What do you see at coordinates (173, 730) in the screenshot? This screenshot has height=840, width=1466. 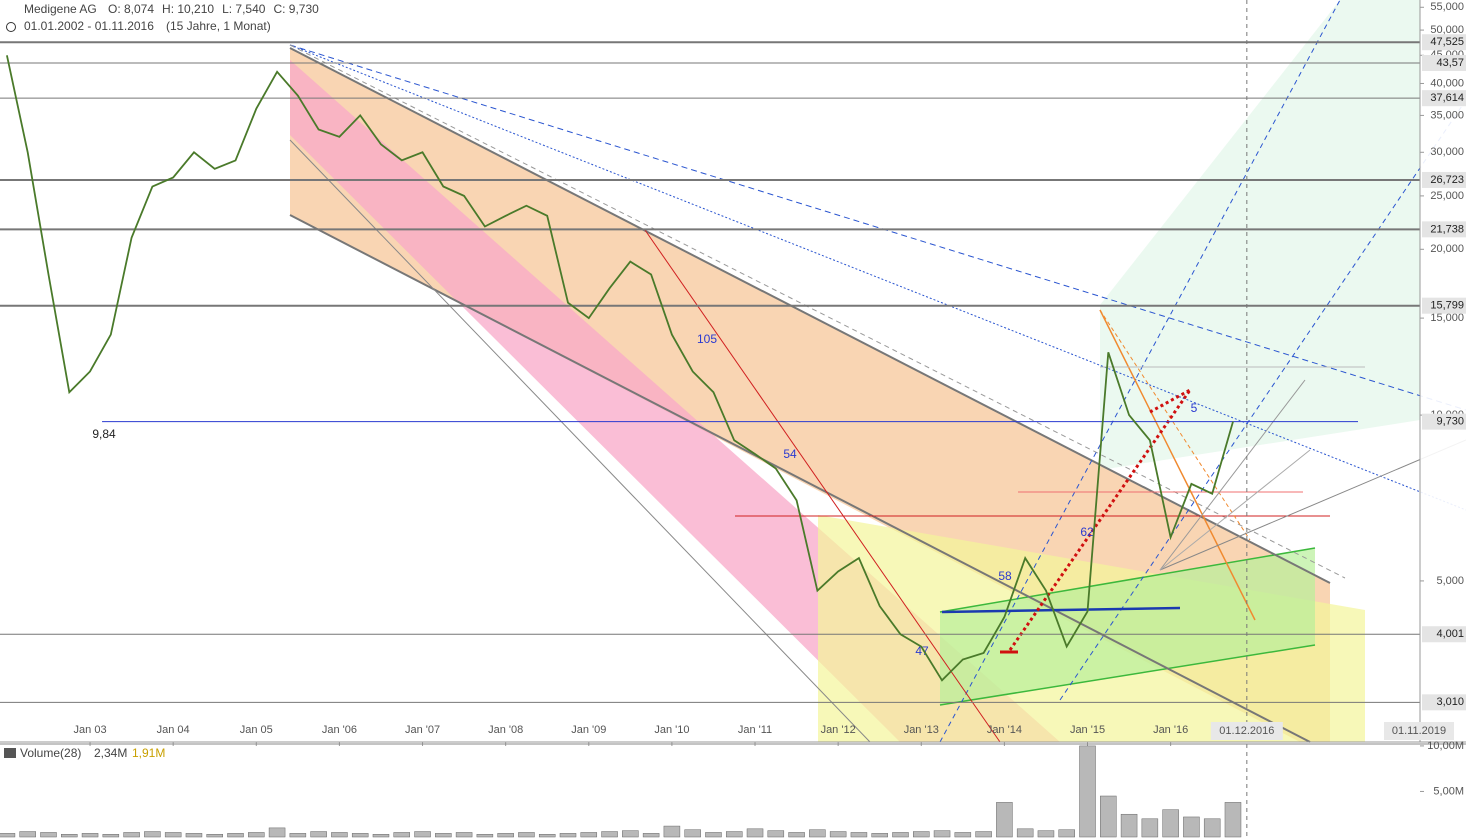 I see `x-tick-label: Jan 04` at bounding box center [173, 730].